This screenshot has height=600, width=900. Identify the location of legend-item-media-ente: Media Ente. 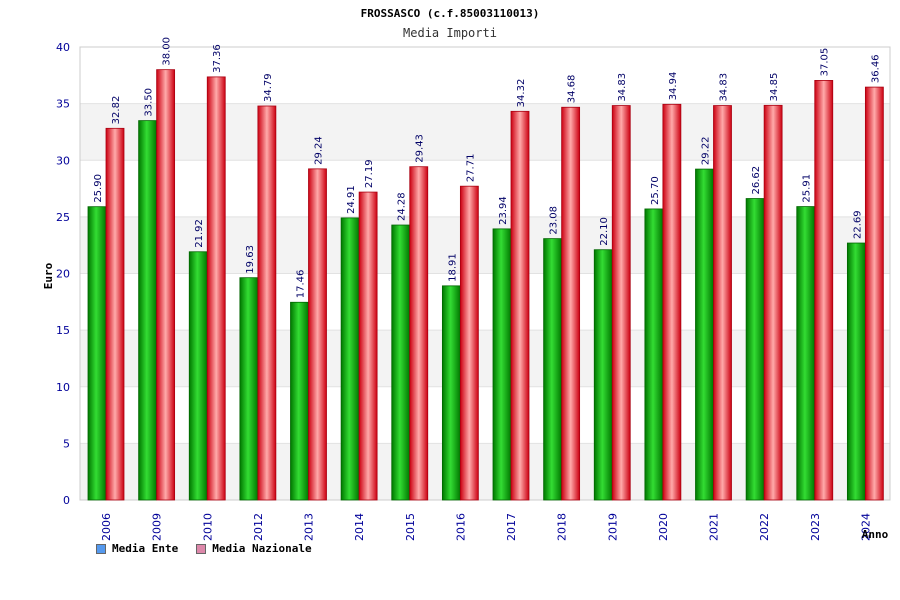
(137, 548).